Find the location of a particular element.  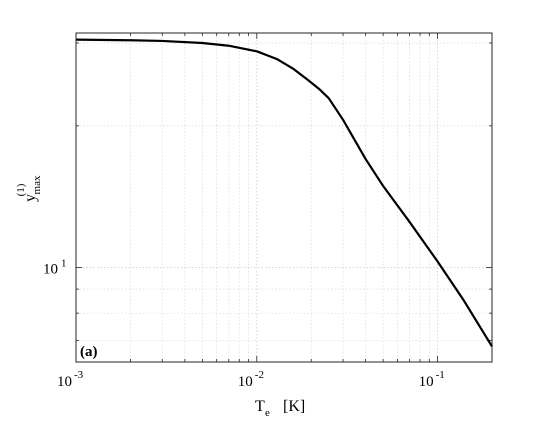

svg-text: -2 is located at coordinates (259, 375).